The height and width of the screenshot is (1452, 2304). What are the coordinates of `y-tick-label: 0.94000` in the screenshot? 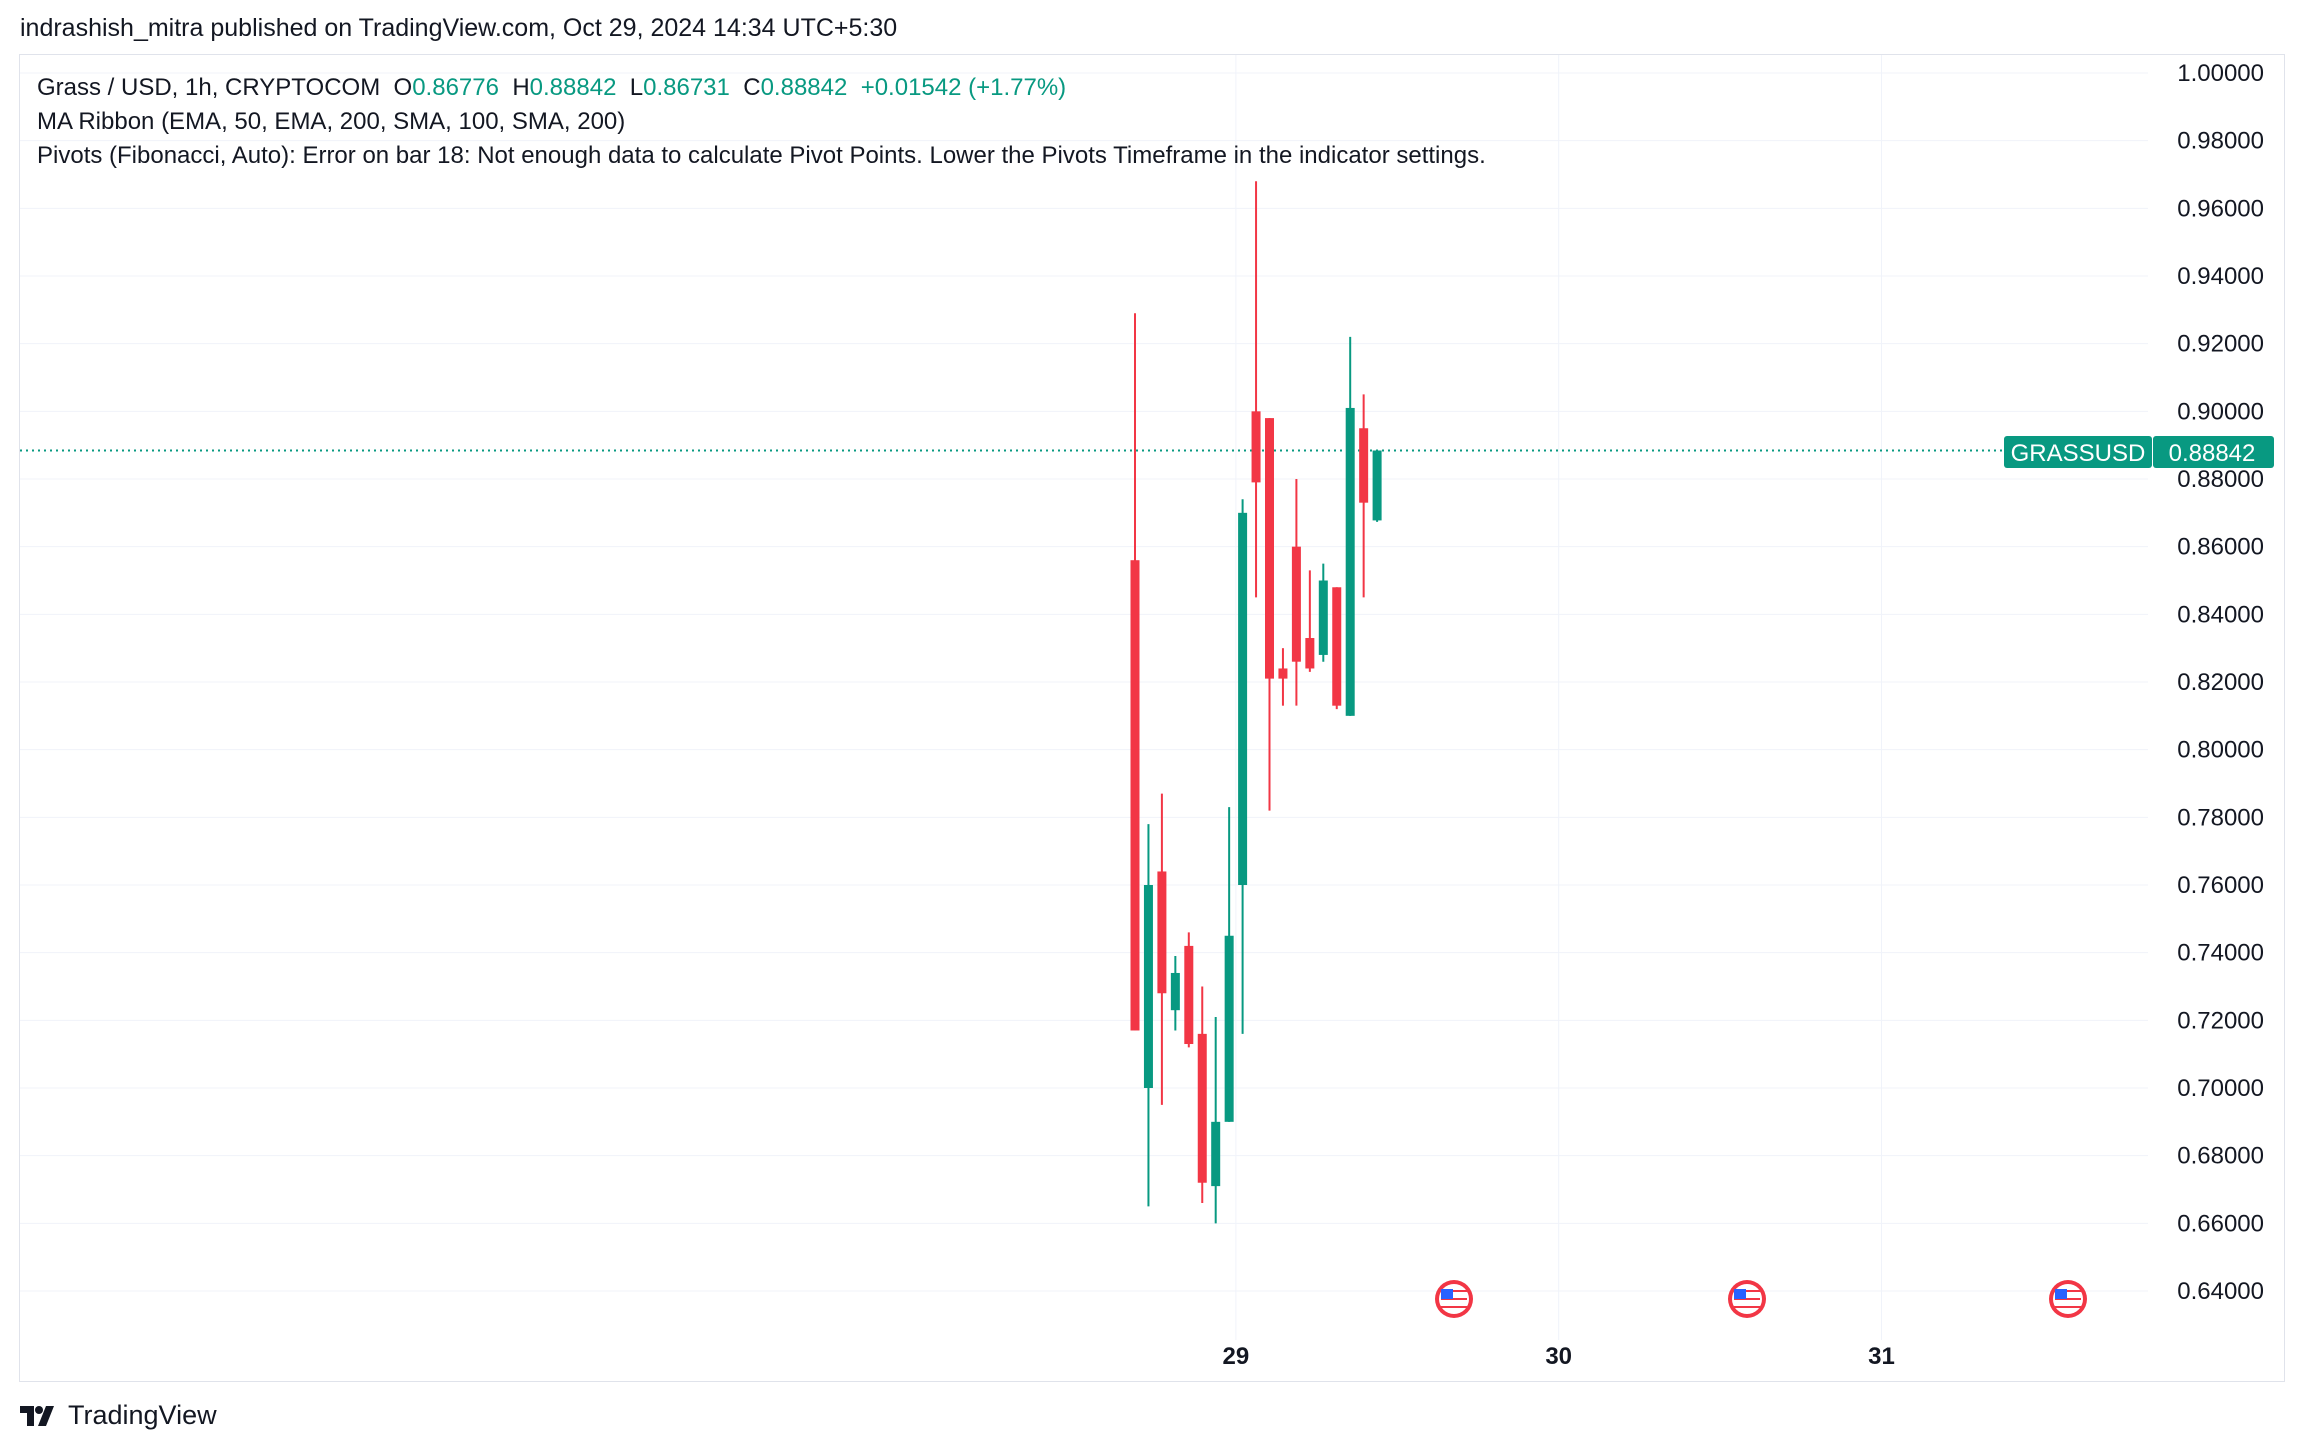 It's located at (2220, 276).